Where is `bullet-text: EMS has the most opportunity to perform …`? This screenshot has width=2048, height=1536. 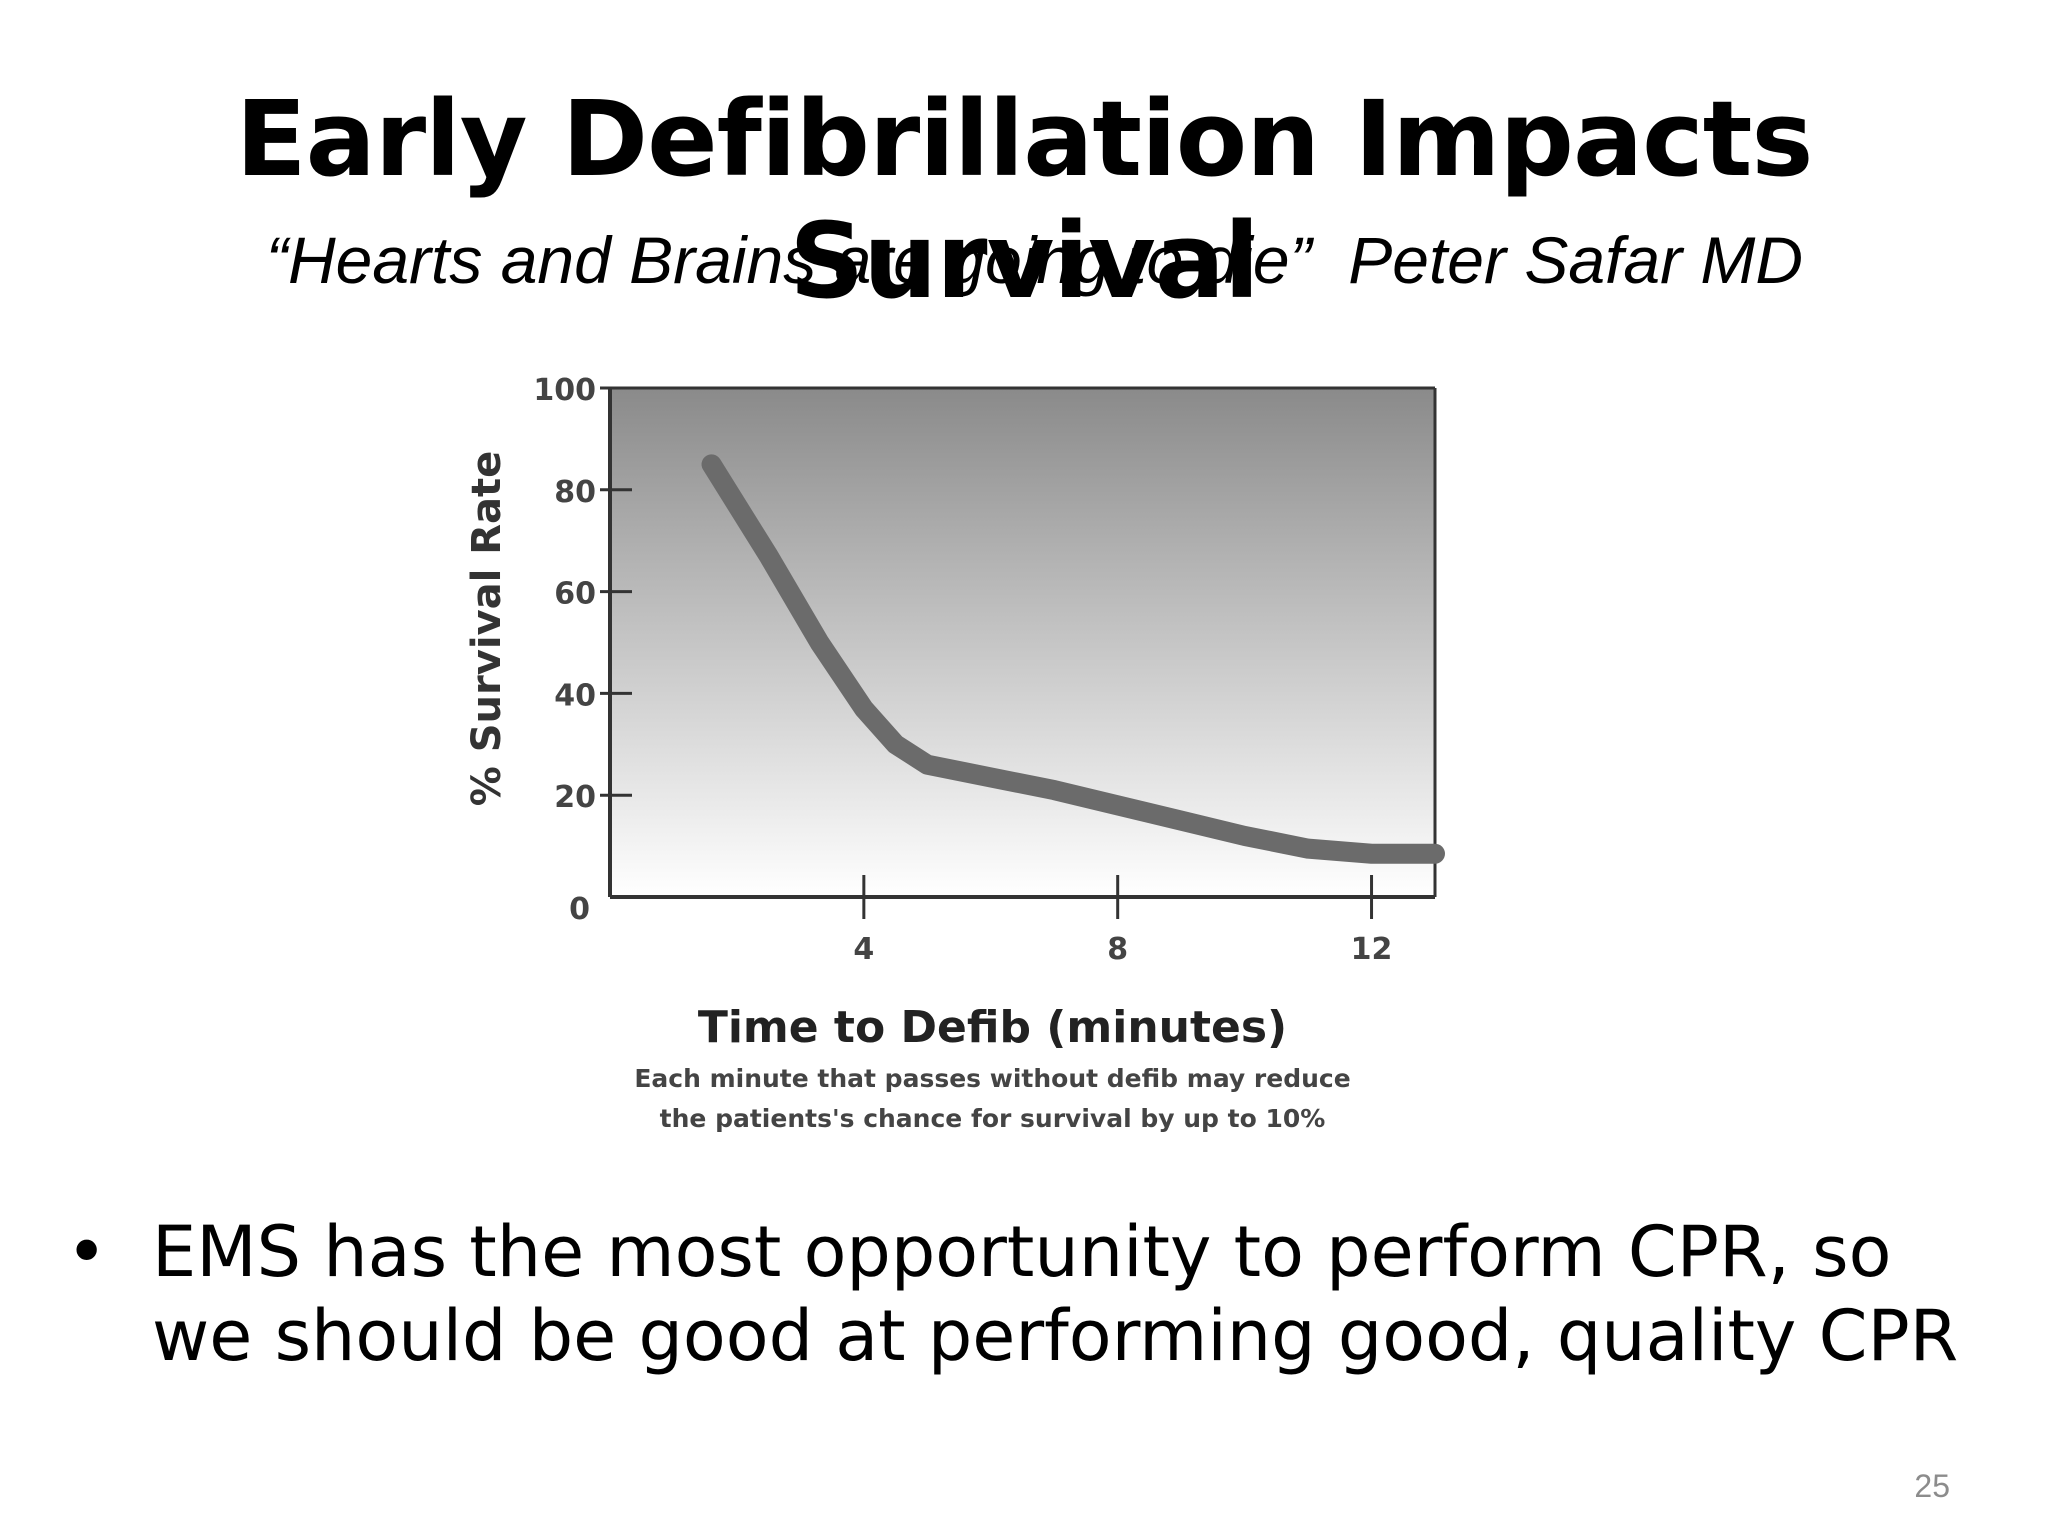 bullet-text: EMS has the most opportunity to perform … is located at coordinates (1055, 1294).